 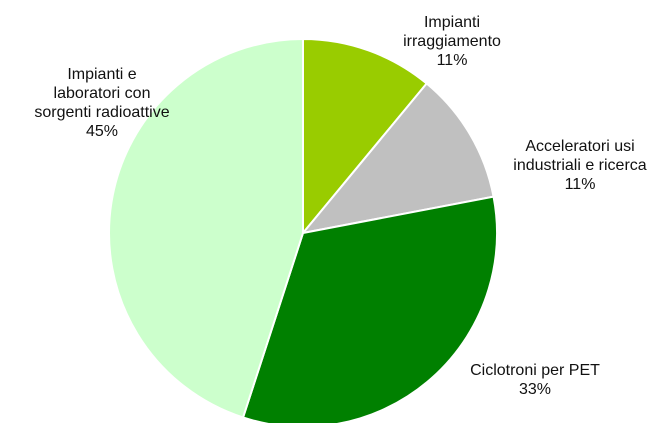 What do you see at coordinates (102, 93) in the screenshot?
I see `slice-label-line: laboratori con` at bounding box center [102, 93].